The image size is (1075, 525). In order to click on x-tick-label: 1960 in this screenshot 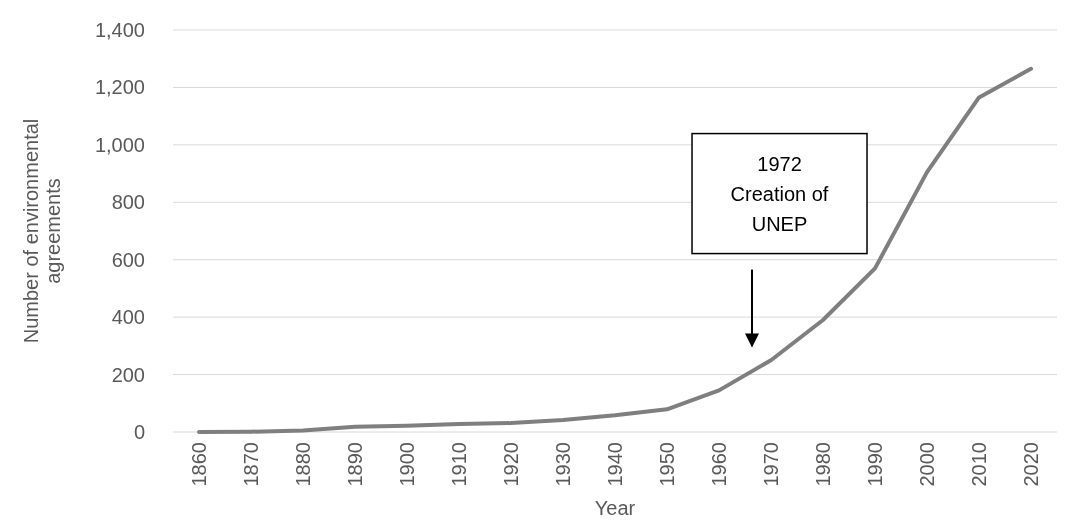, I will do `click(719, 464)`.